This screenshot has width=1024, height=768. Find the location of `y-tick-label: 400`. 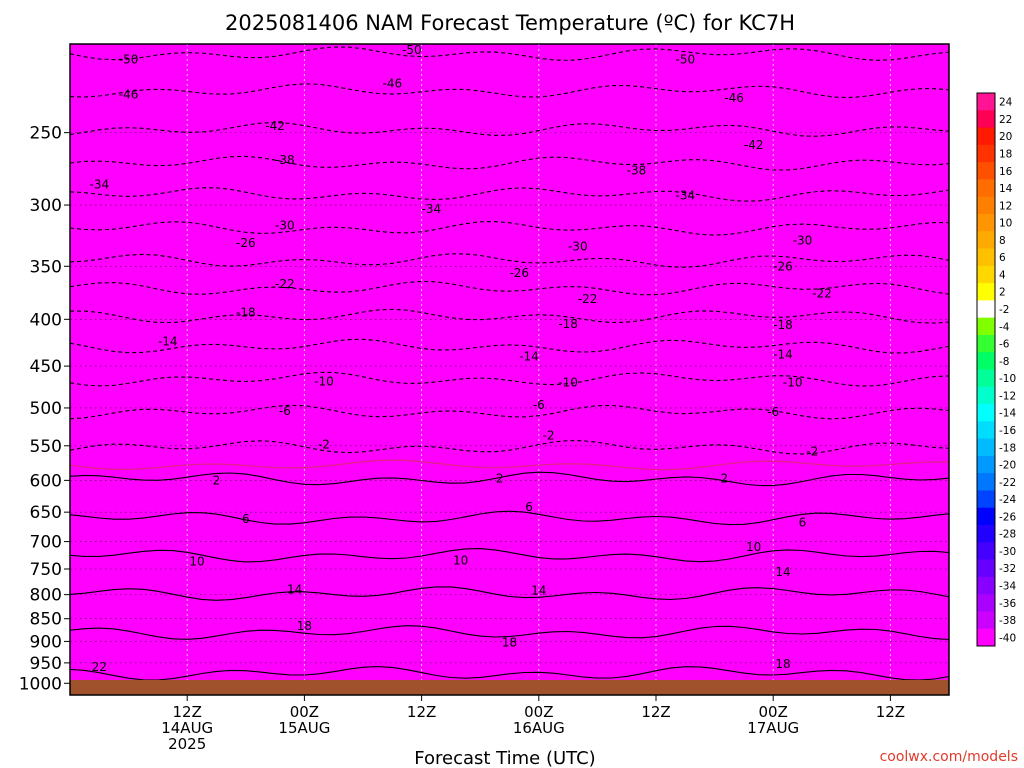

y-tick-label: 400 is located at coordinates (46, 320).